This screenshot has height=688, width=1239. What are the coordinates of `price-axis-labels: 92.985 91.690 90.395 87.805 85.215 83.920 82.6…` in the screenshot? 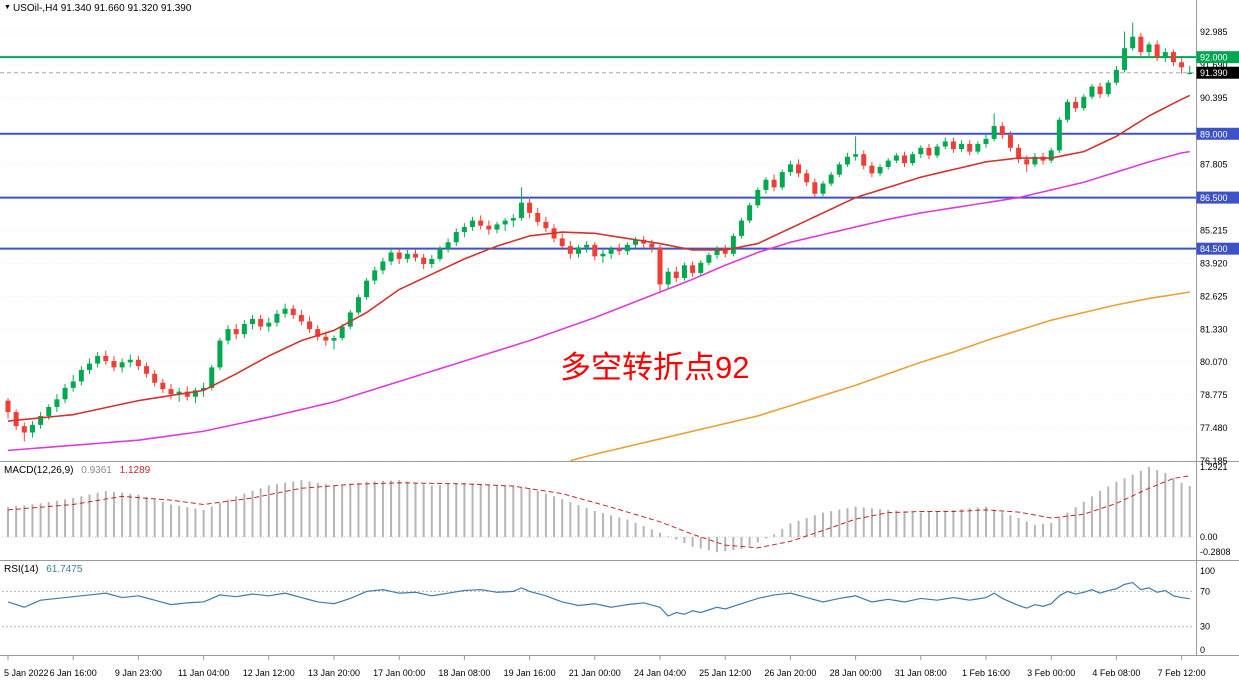 It's located at (1214, 246).